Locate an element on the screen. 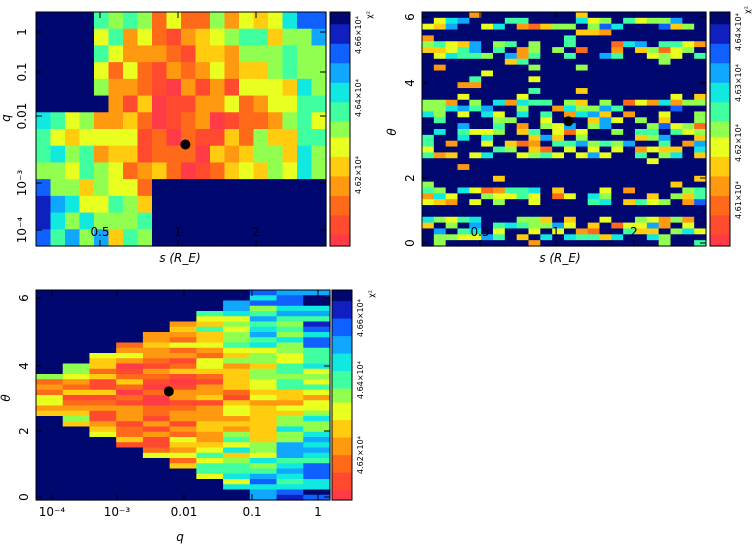 This screenshot has height=545, width=754. colorbar-b is located at coordinates (720, 129).